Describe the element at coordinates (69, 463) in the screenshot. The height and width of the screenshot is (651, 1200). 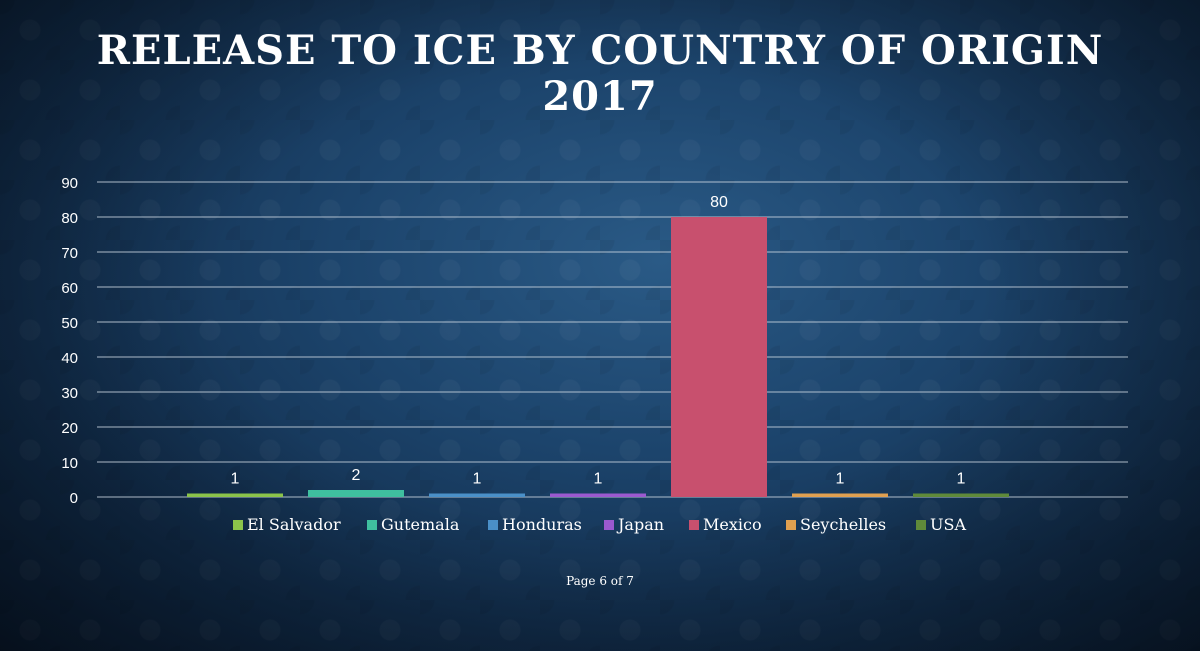
I see `y-tick-label-10: 10` at that location.